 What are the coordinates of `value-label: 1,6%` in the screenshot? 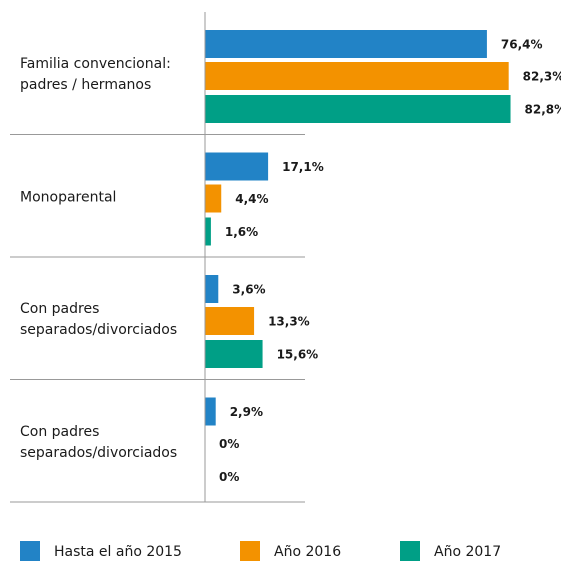 It's located at (241, 232).